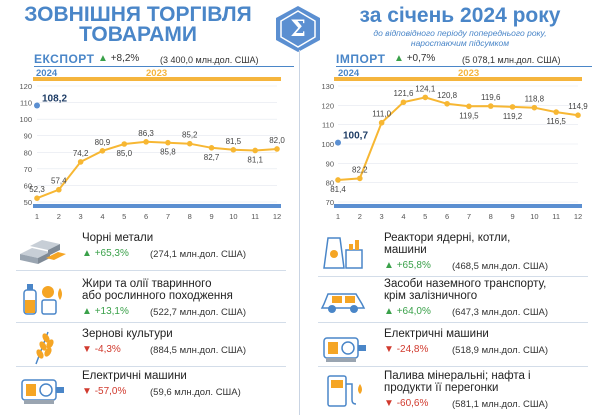 This screenshot has width=600, height=419. I want to click on data-label: 124,1, so click(425, 88).